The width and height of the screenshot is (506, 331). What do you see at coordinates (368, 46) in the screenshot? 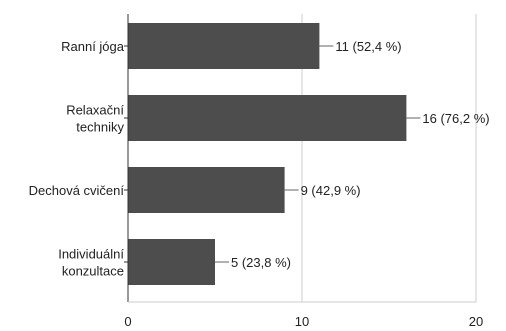
I see `data-label-0: 11 (52,4 %)` at bounding box center [368, 46].